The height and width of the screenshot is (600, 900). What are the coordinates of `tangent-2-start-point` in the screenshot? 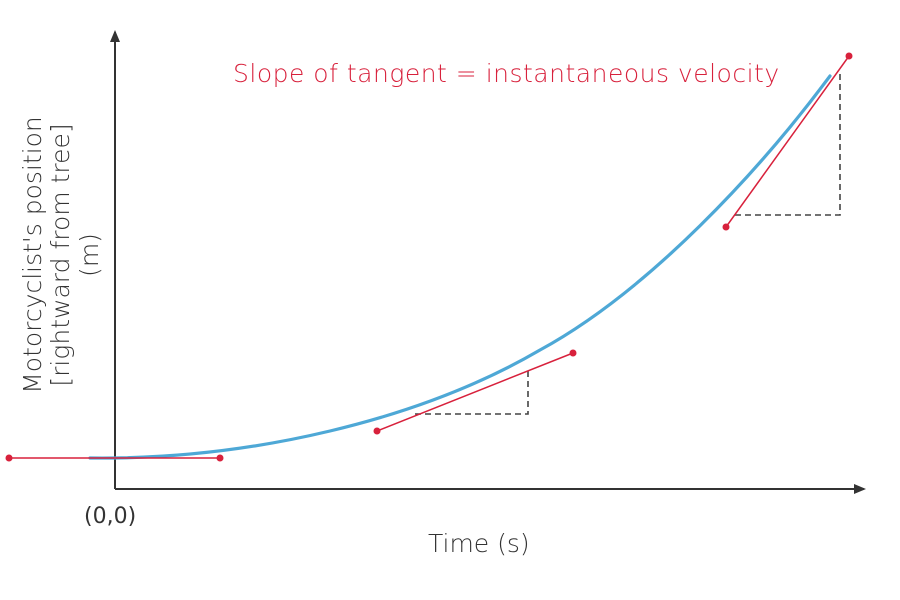 It's located at (377, 431).